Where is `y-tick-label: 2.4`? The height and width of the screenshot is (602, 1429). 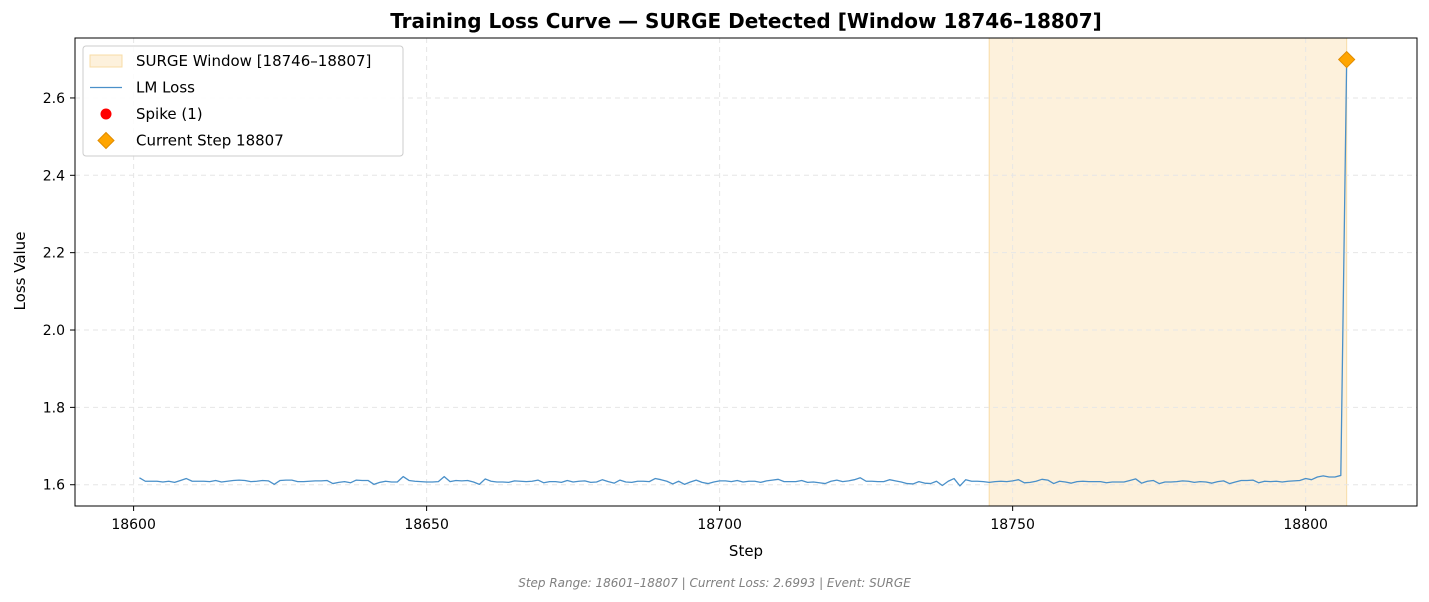
y-tick-label: 2.4 is located at coordinates (54, 176).